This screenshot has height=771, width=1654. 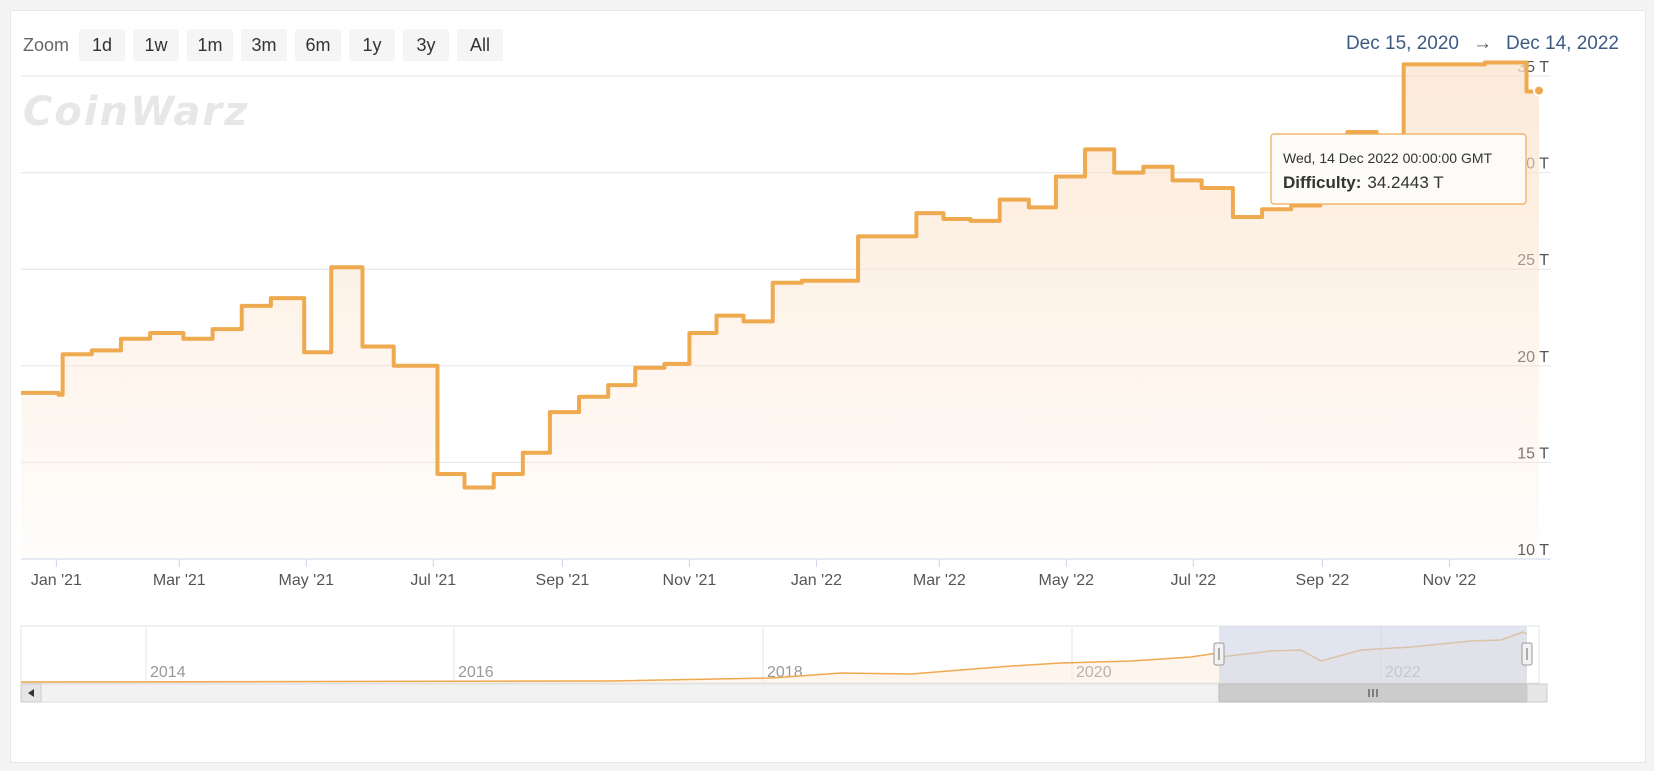 What do you see at coordinates (1067, 580) in the screenshot?
I see `x-tick-label: May '22` at bounding box center [1067, 580].